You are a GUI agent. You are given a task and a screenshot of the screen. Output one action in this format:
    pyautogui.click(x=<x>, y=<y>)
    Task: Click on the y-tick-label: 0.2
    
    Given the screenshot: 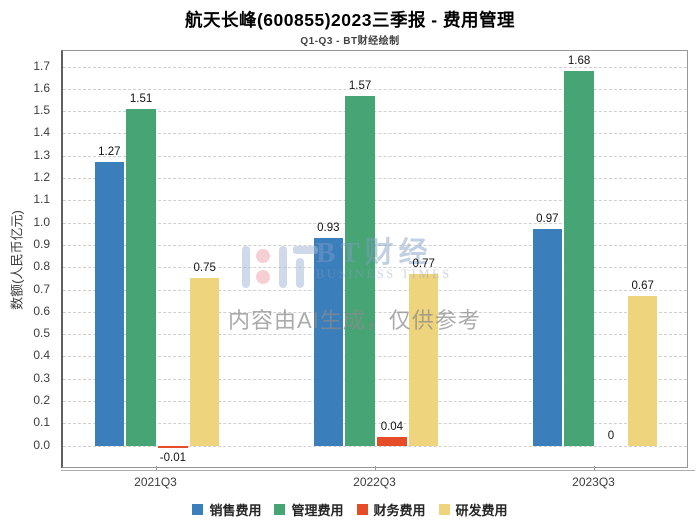 What is the action you would take?
    pyautogui.click(x=41, y=400)
    